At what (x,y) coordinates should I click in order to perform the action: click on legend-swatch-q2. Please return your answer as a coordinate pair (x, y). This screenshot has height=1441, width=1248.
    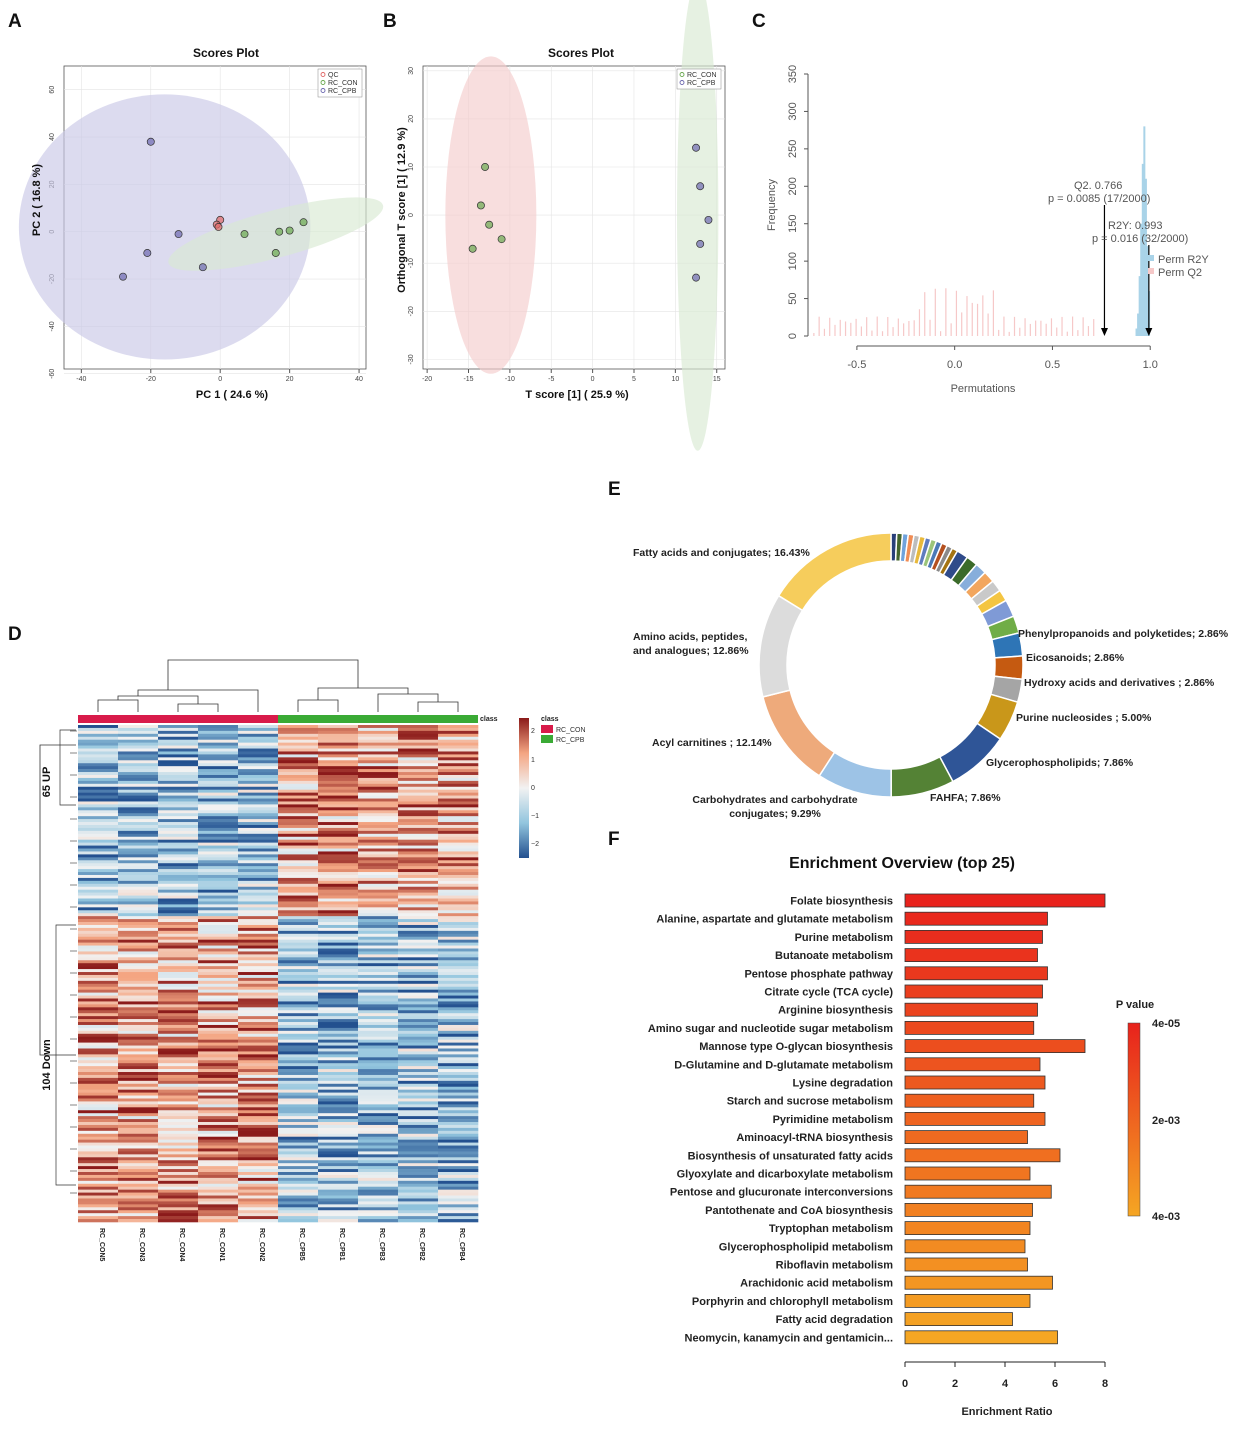
    Looking at the image, I should click on (1151, 271).